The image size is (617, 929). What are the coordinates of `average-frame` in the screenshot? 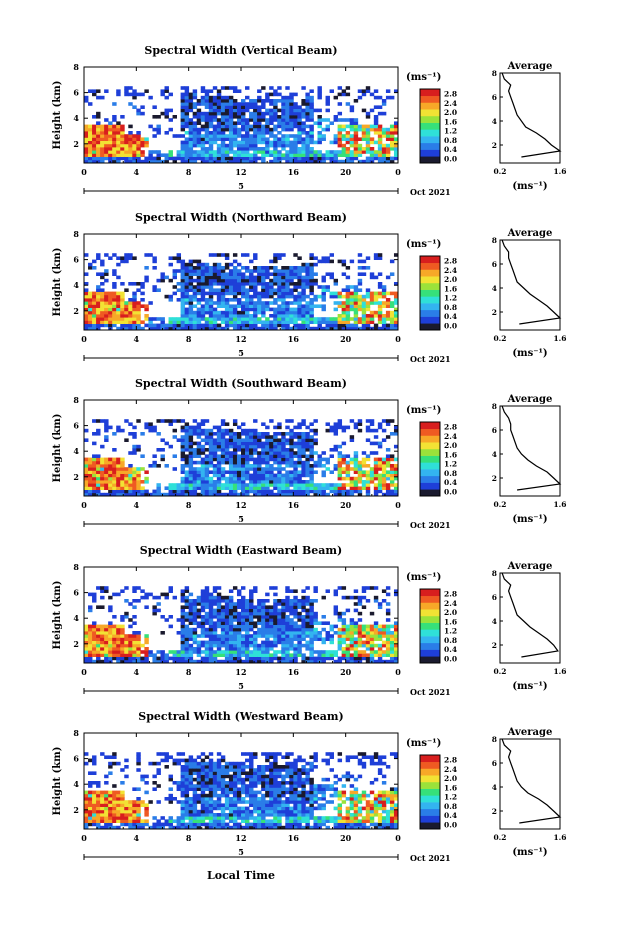 It's located at (530, 451).